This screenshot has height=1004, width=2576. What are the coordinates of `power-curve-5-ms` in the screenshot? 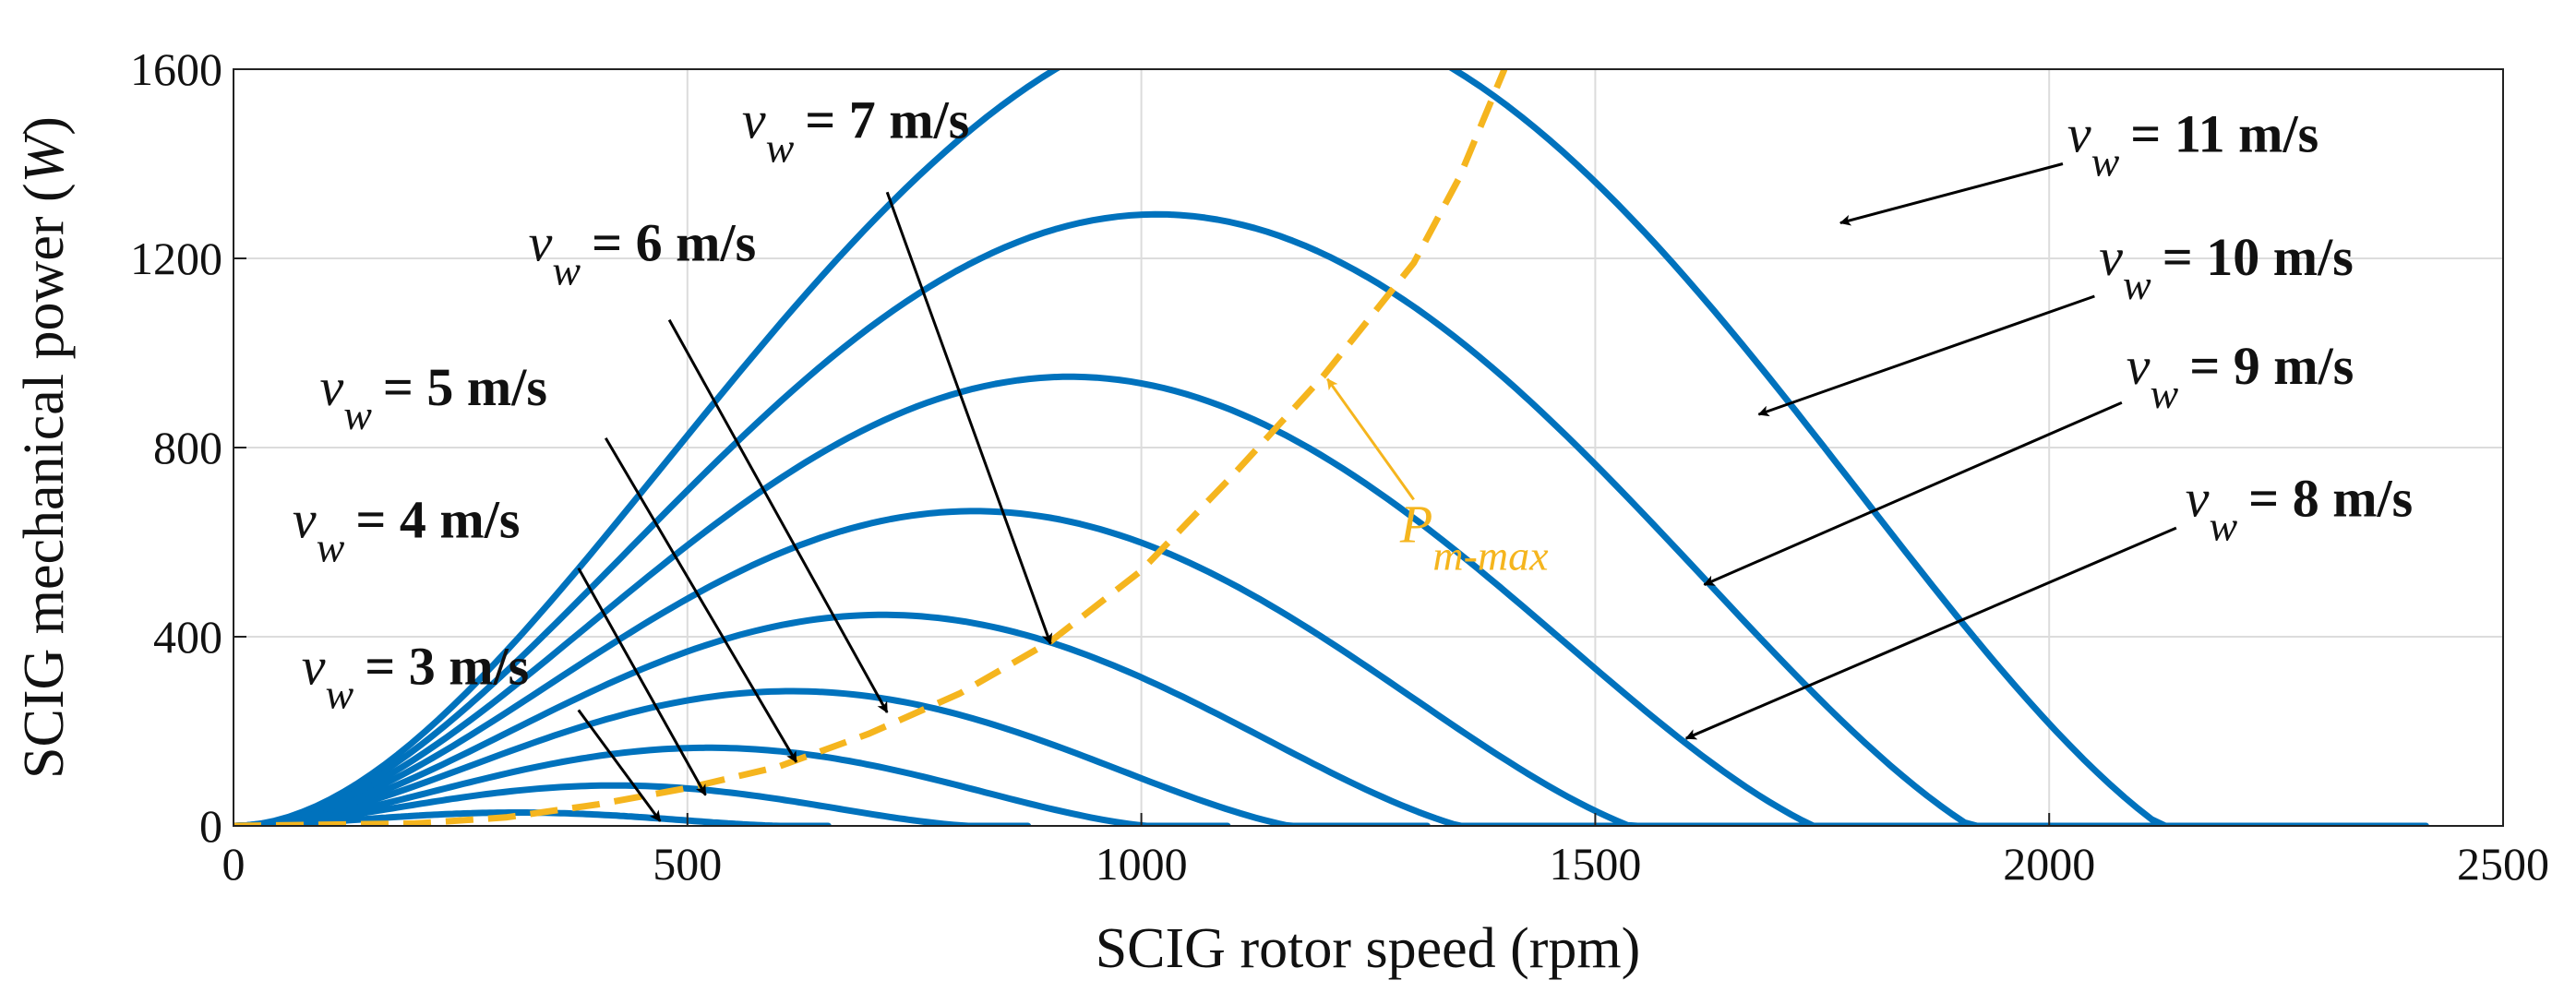 It's located at (732, 785).